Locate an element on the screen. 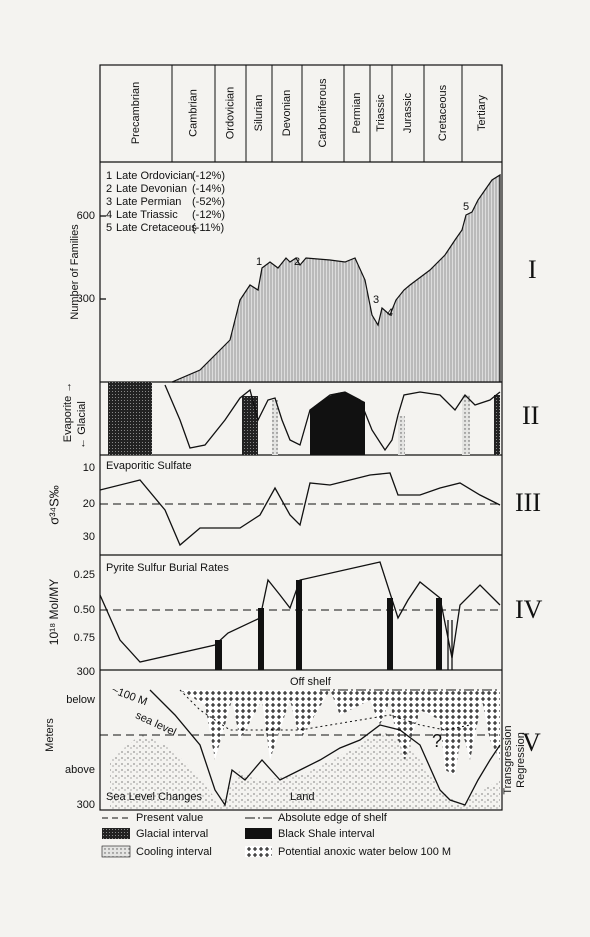 Image resolution: width=590 pixels, height=937 pixels. sea-level-curve is located at coordinates (325, 748).